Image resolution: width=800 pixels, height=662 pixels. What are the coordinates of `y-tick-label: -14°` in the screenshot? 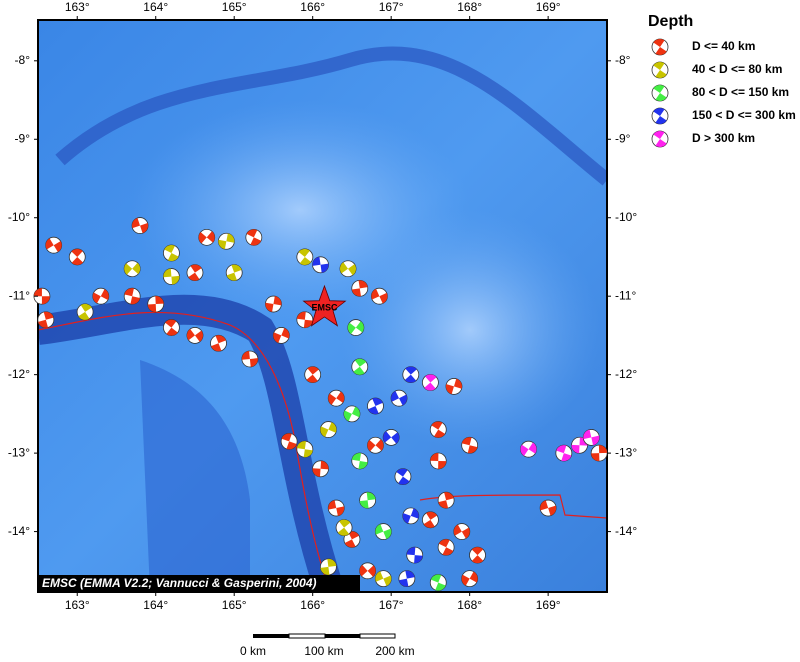 It's located at (626, 531).